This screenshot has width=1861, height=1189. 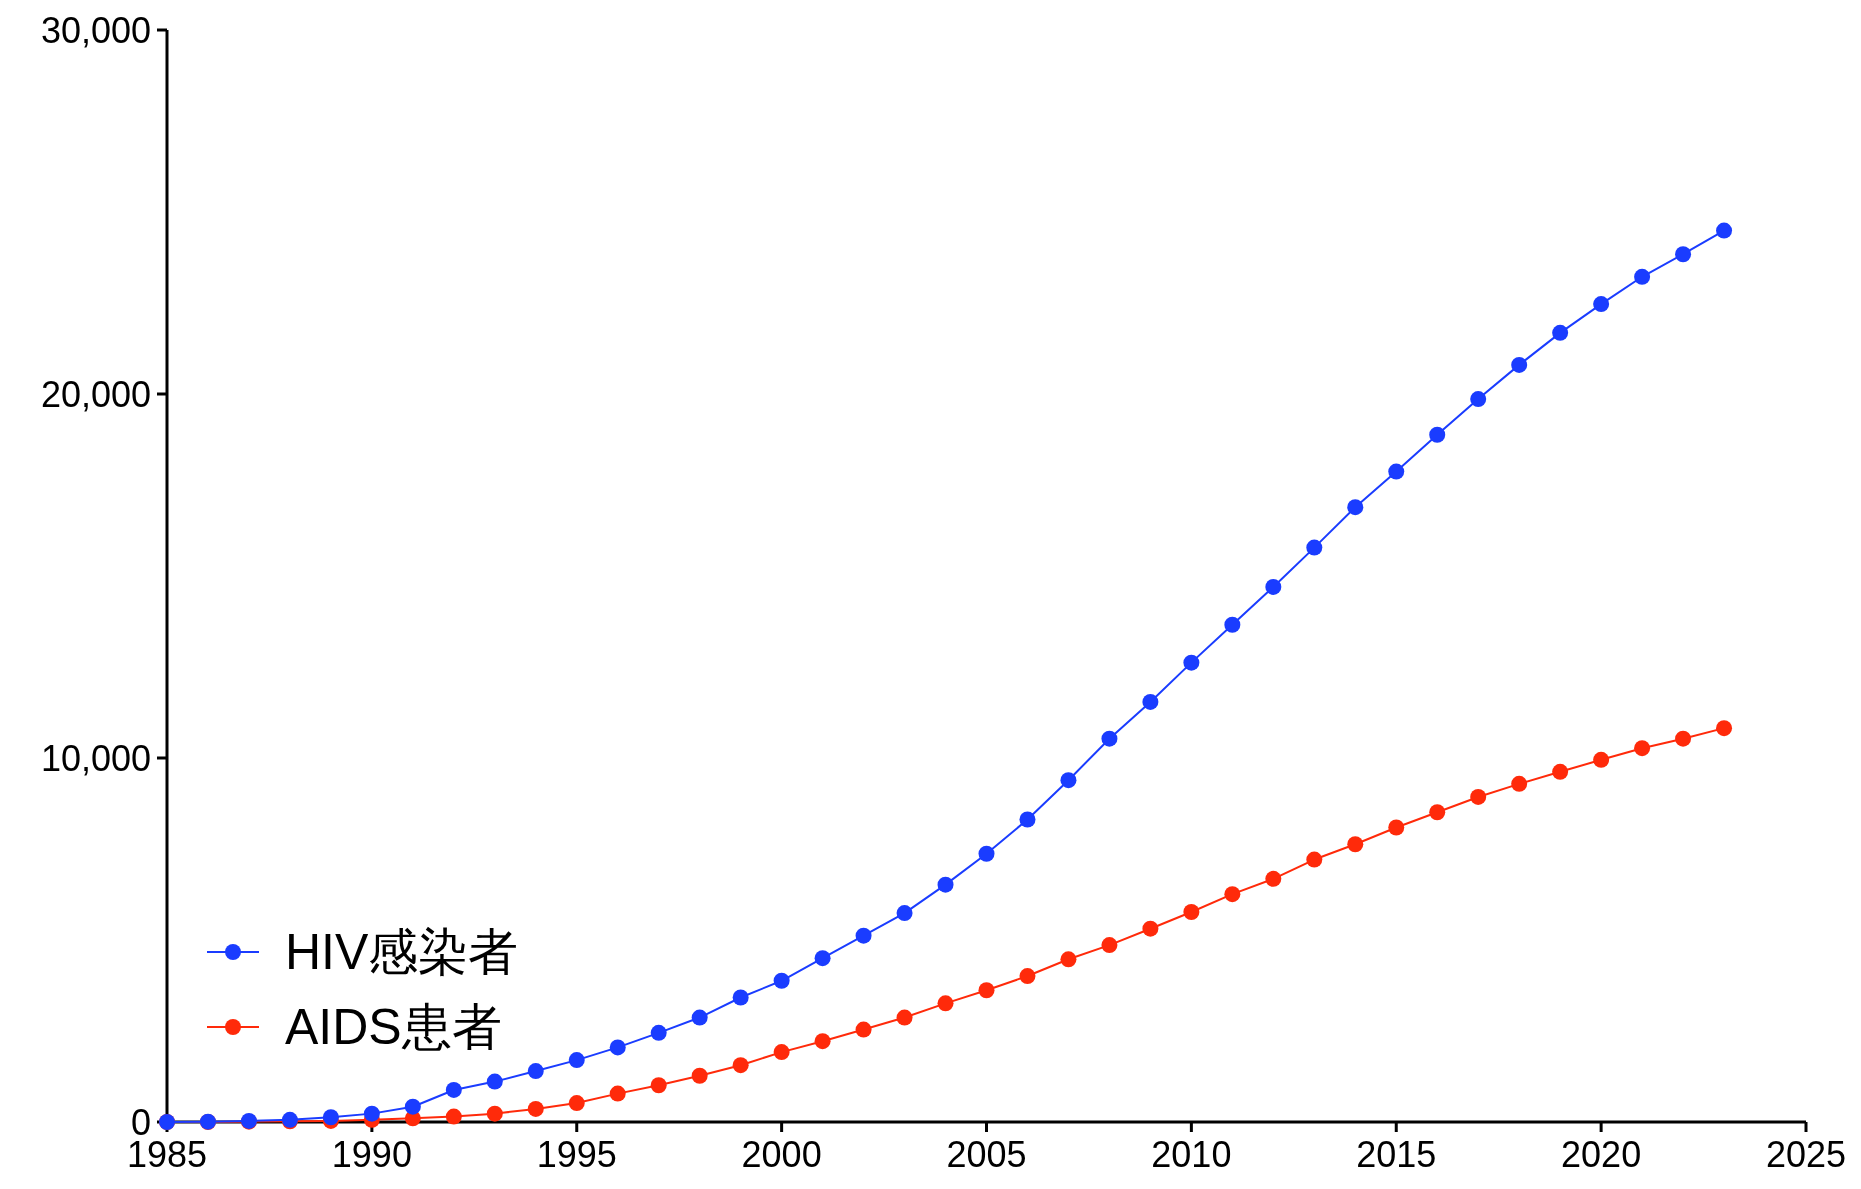 I want to click on y-tick-label: 30,000, so click(x=95, y=30).